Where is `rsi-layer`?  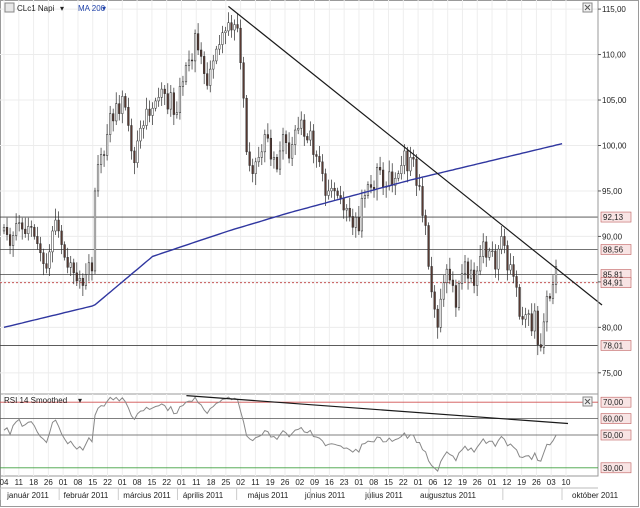 rsi-layer is located at coordinates (286, 434).